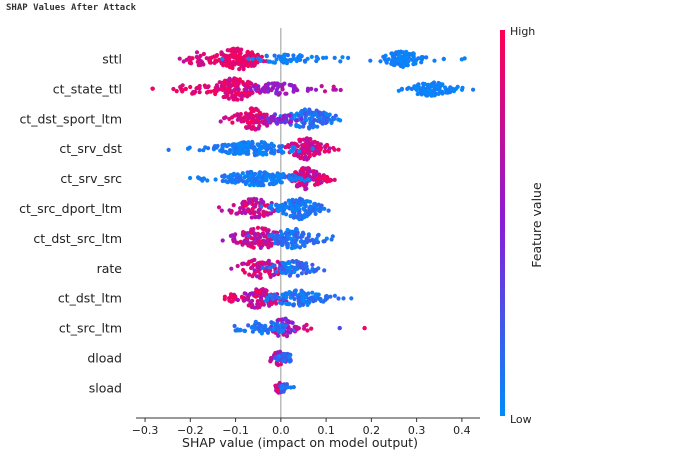 This screenshot has width=680, height=475. Describe the element at coordinates (281, 430) in the screenshot. I see `x-tick-label: 0.0` at that location.